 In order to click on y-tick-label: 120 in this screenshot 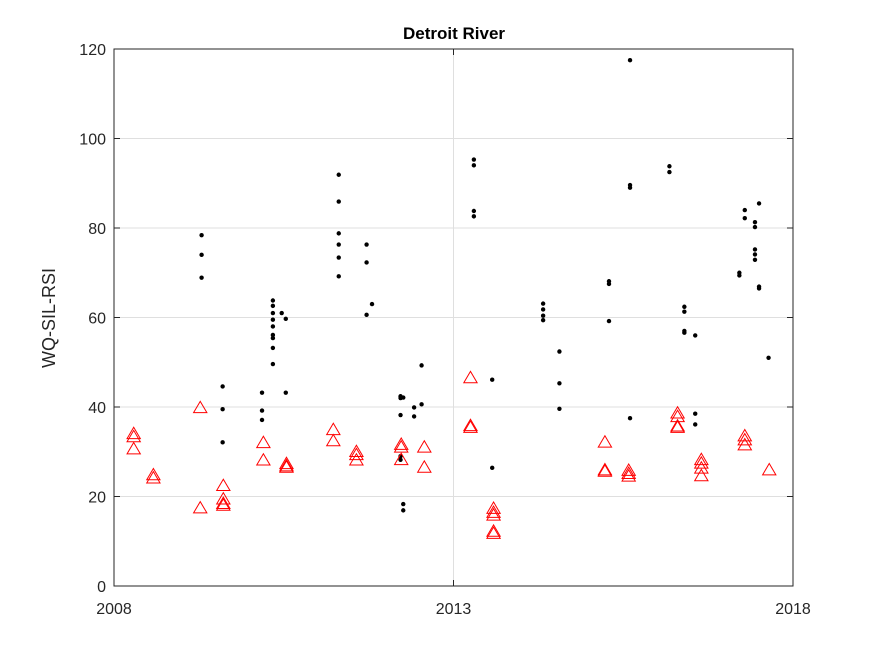, I will do `click(92, 50)`.